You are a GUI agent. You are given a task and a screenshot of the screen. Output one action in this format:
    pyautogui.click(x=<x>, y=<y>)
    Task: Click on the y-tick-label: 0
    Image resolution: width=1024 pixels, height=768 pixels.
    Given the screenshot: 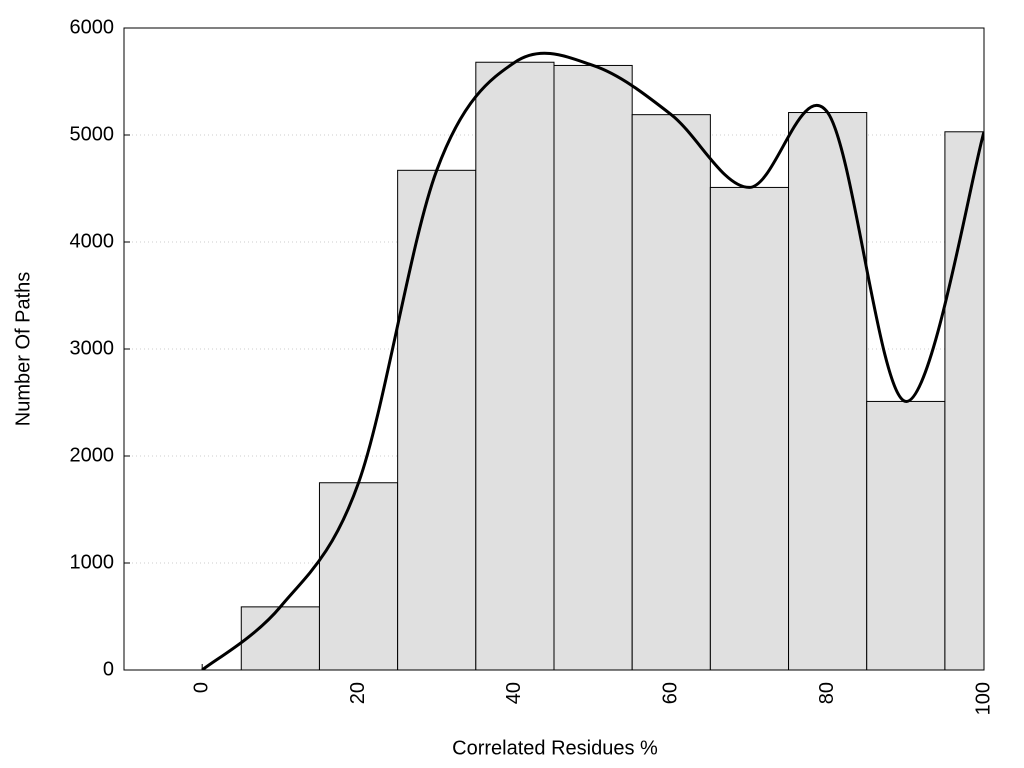 What is the action you would take?
    pyautogui.click(x=108, y=669)
    